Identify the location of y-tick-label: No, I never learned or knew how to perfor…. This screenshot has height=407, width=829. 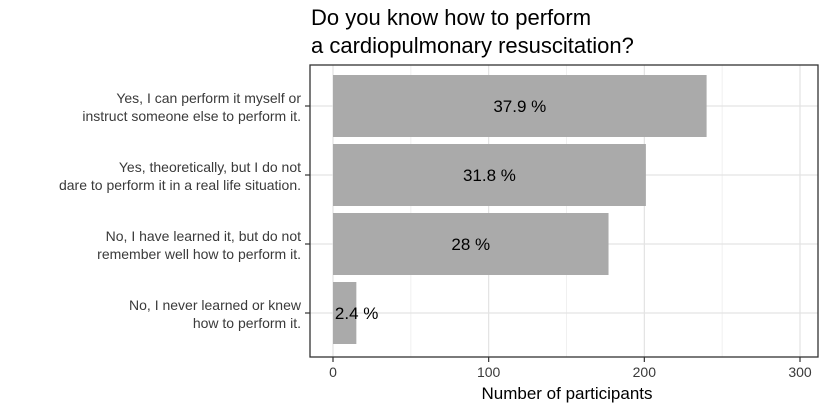
(215, 314).